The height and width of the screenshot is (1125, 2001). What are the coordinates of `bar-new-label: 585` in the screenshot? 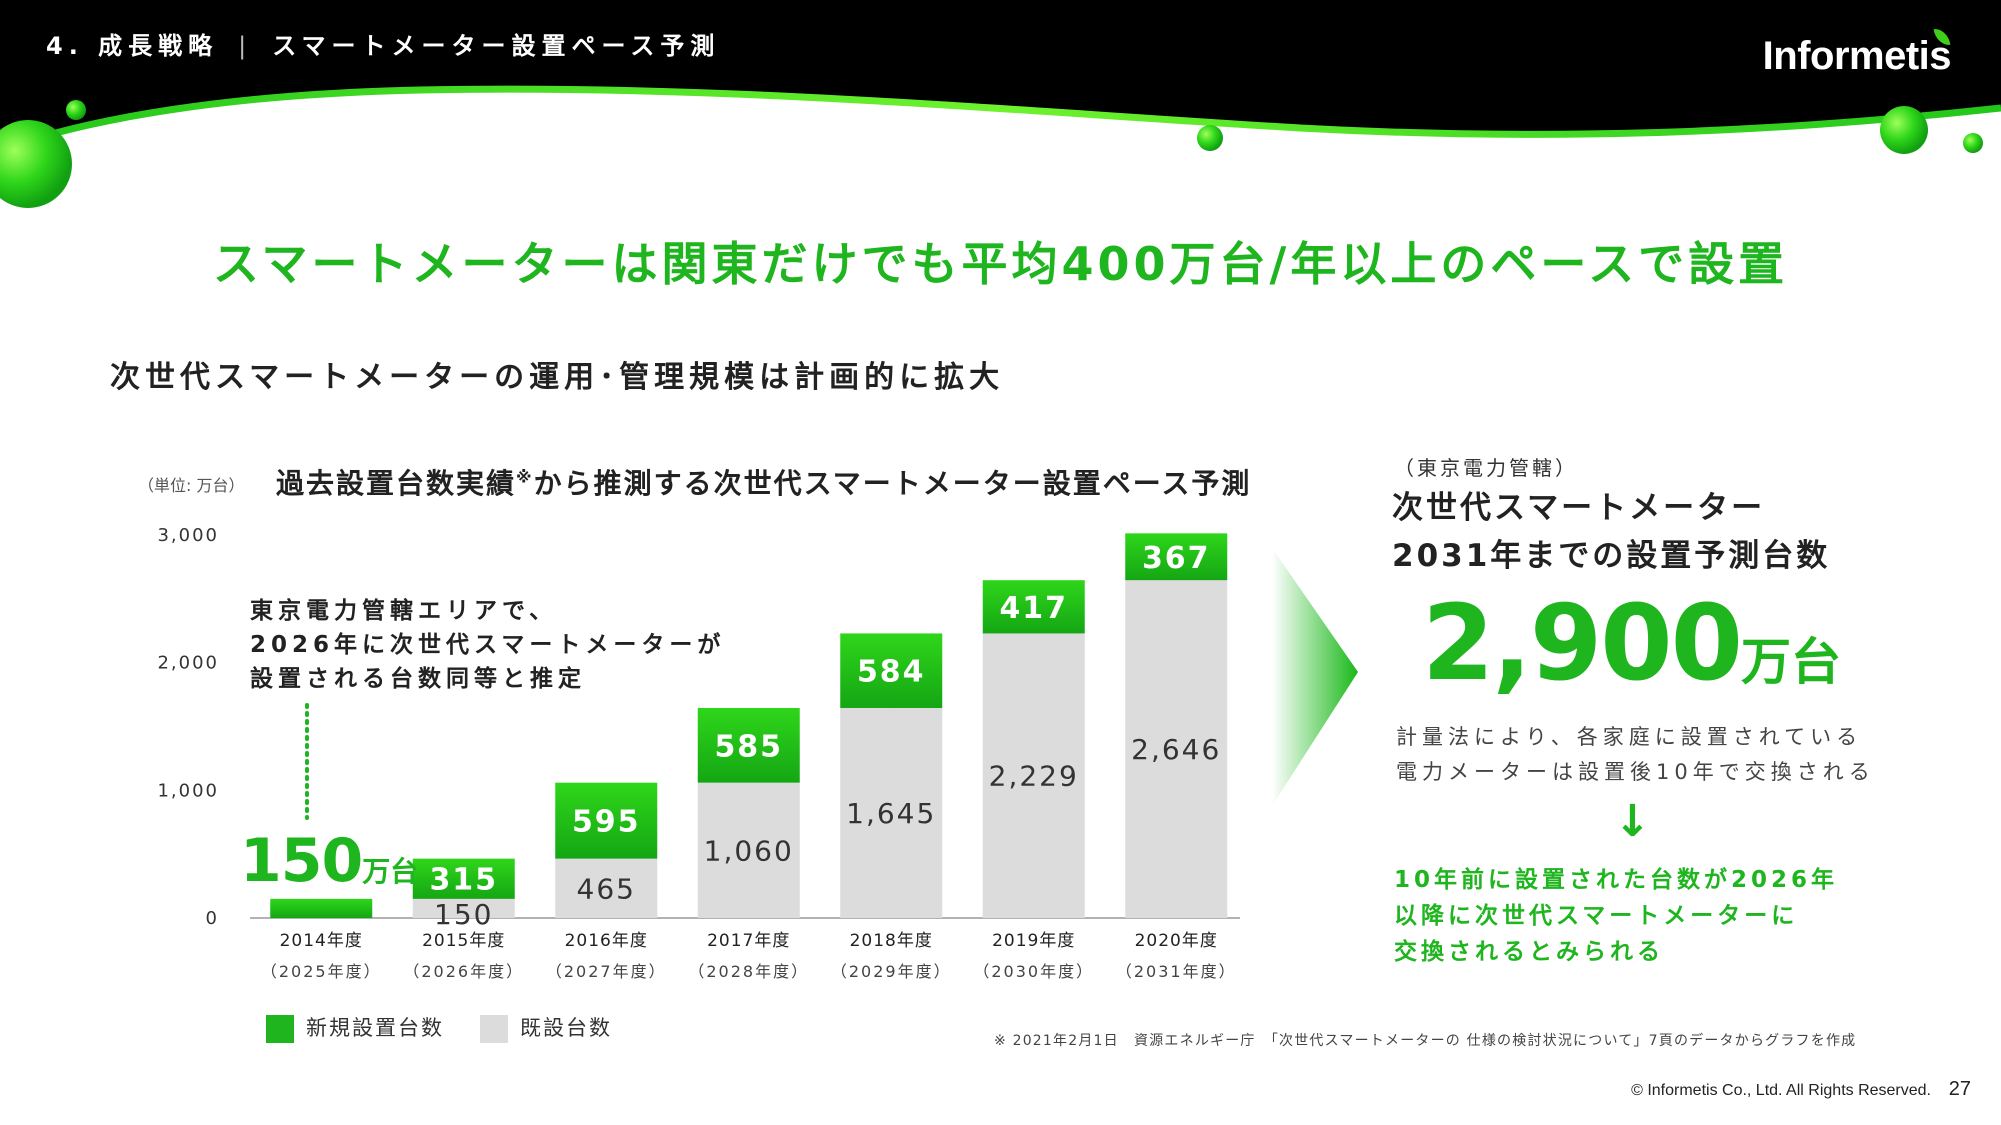 It's located at (748, 746).